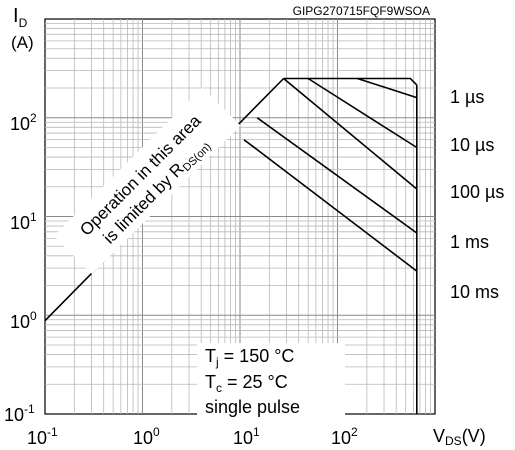 The height and width of the screenshot is (450, 515). Describe the element at coordinates (249, 357) in the screenshot. I see `condition-tj: Tj = 150 °C` at that location.